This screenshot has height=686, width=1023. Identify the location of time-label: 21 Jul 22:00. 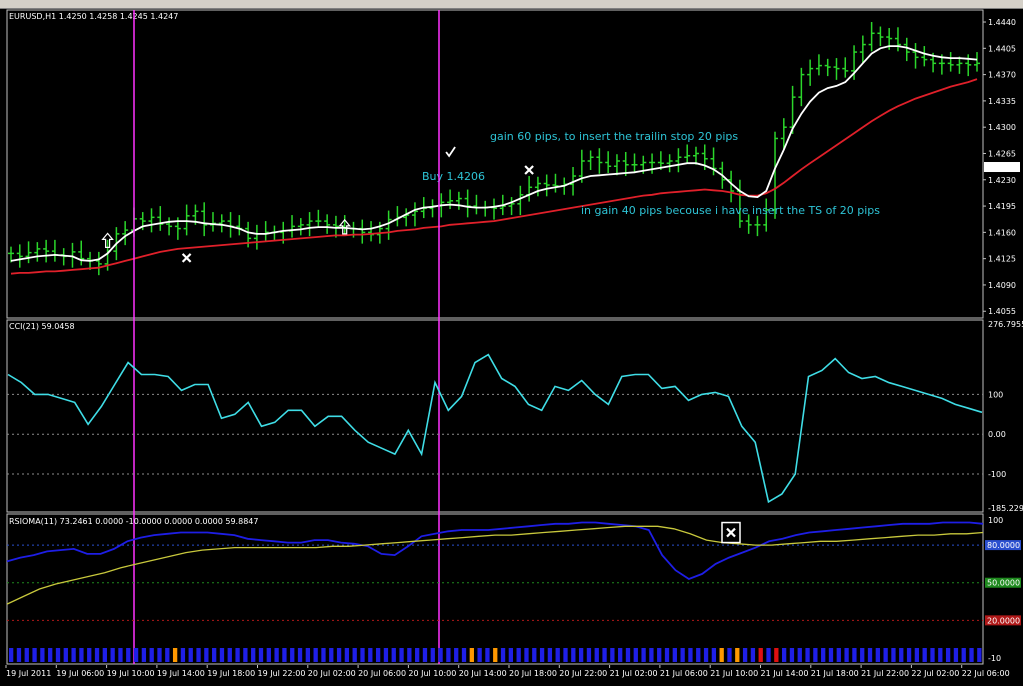
(885, 673).